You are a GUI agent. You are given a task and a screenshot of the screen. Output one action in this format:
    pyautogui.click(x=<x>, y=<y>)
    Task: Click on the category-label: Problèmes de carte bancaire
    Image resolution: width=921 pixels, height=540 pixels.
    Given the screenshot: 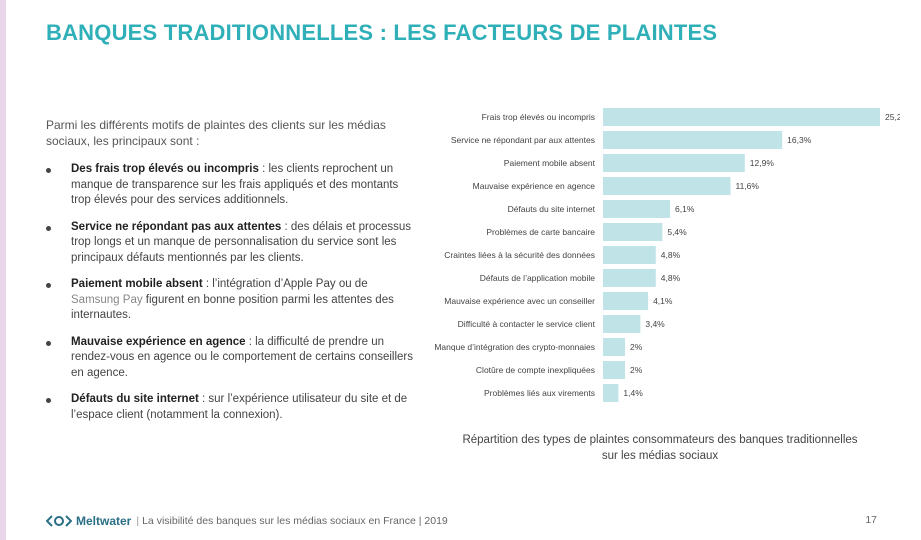 What is the action you would take?
    pyautogui.click(x=540, y=232)
    